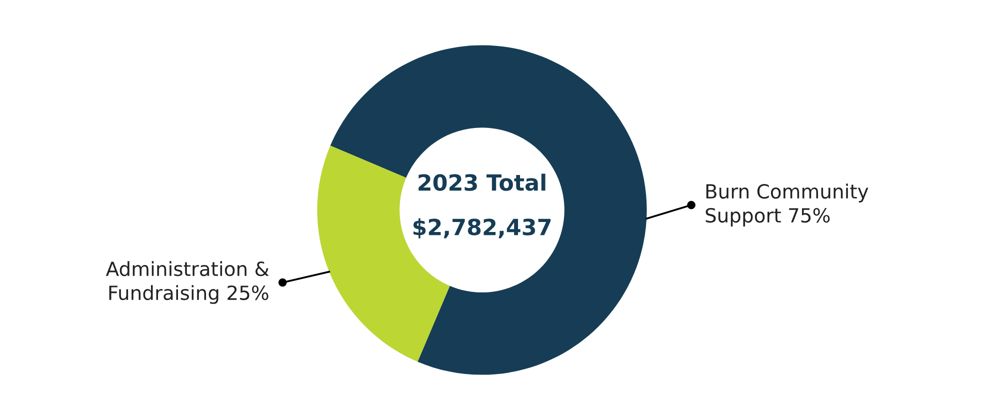  I want to click on text: $2,782,437, so click(482, 228).